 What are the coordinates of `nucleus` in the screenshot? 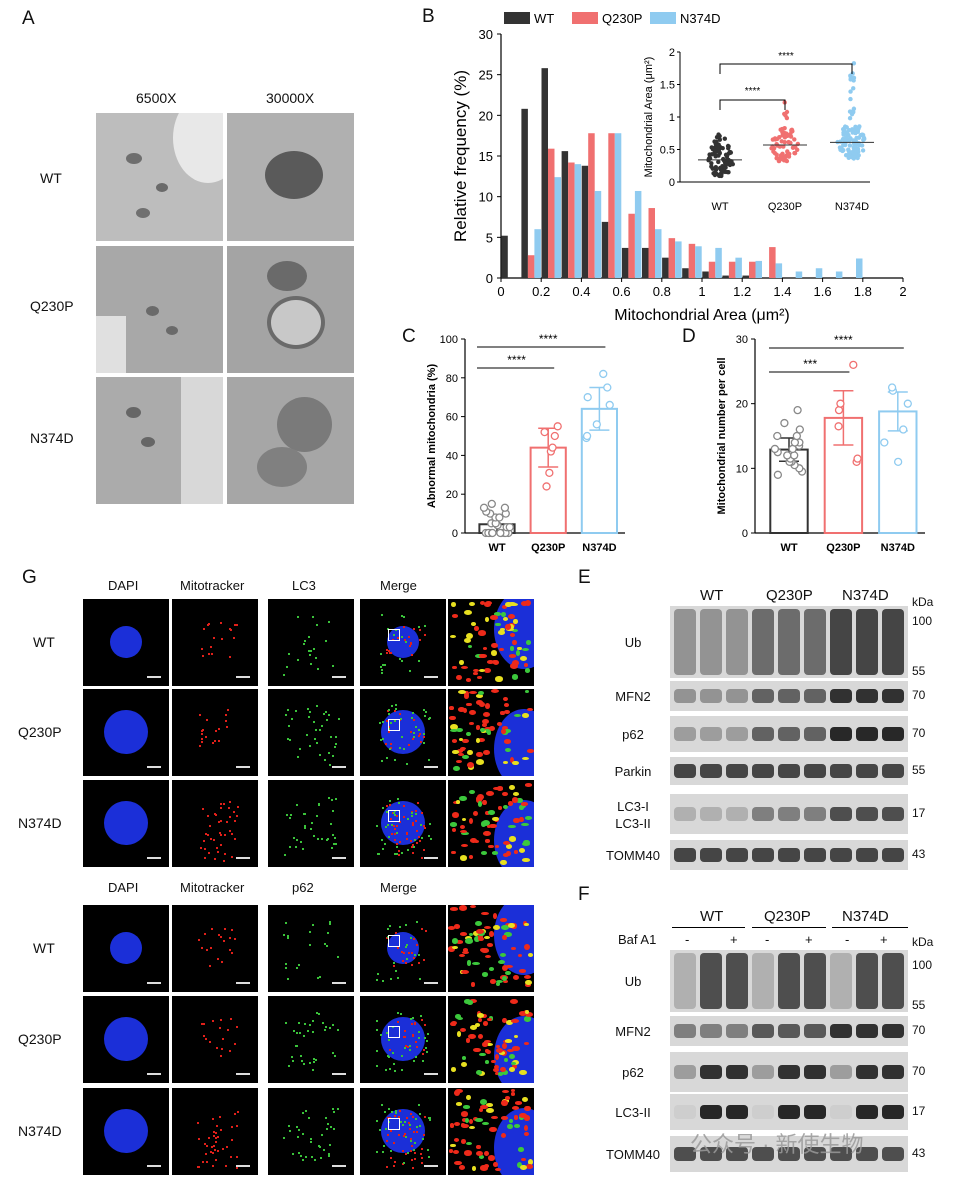 It's located at (126, 1039).